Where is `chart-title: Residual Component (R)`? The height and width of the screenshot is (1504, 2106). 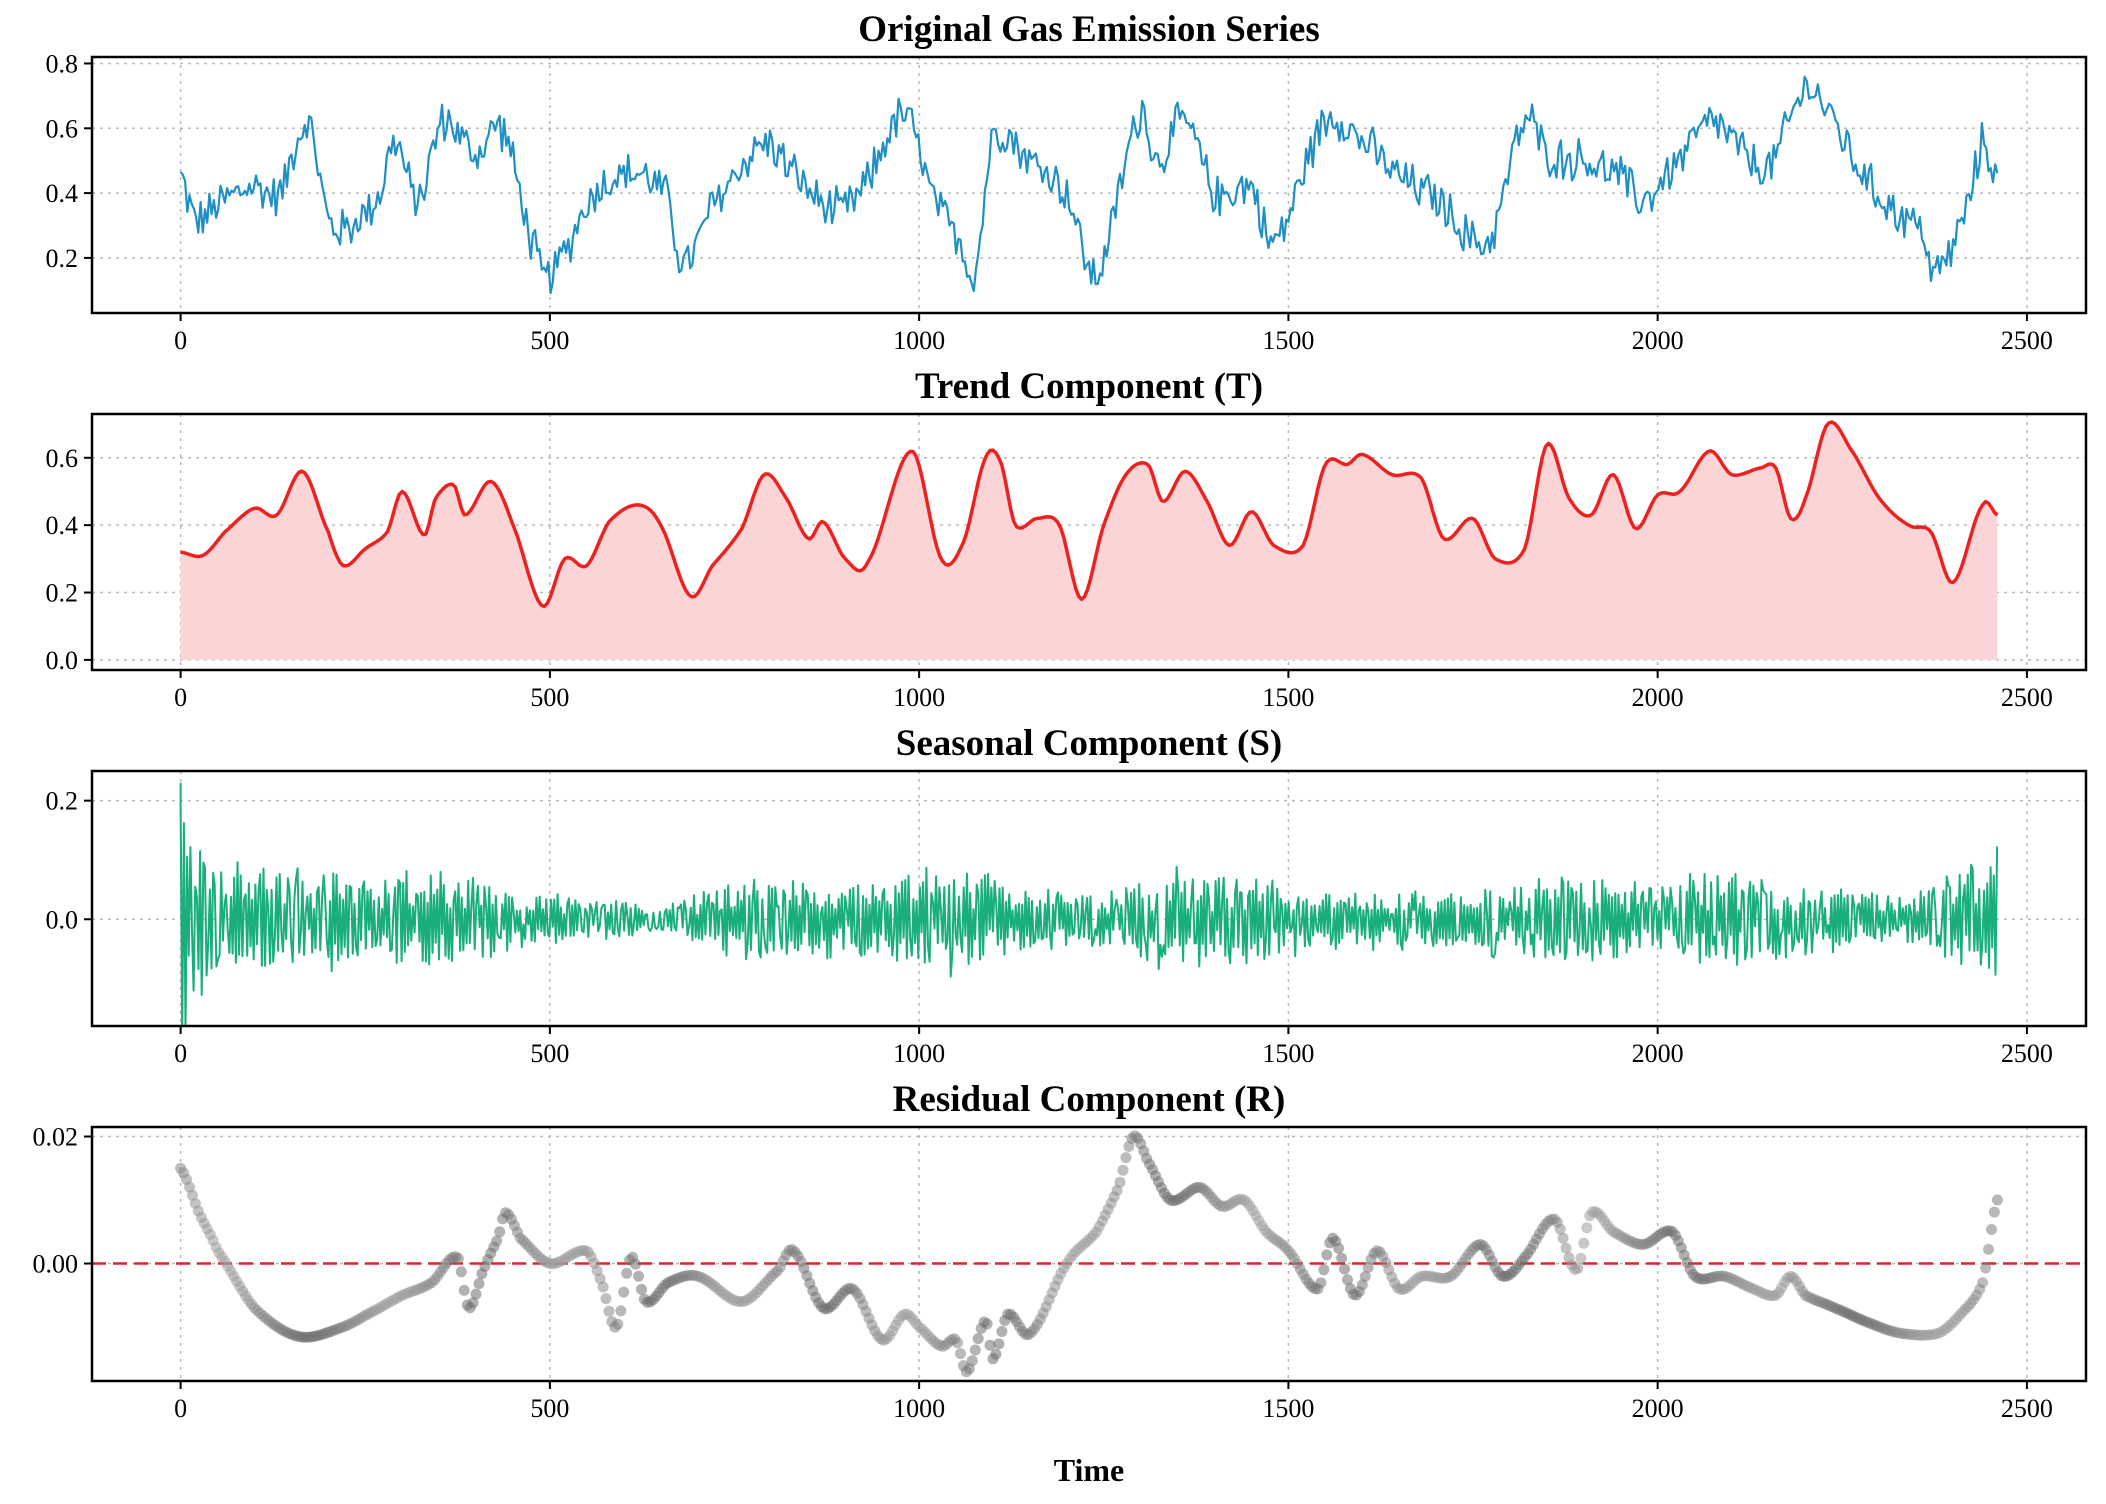
chart-title: Residual Component (R) is located at coordinates (1089, 1099).